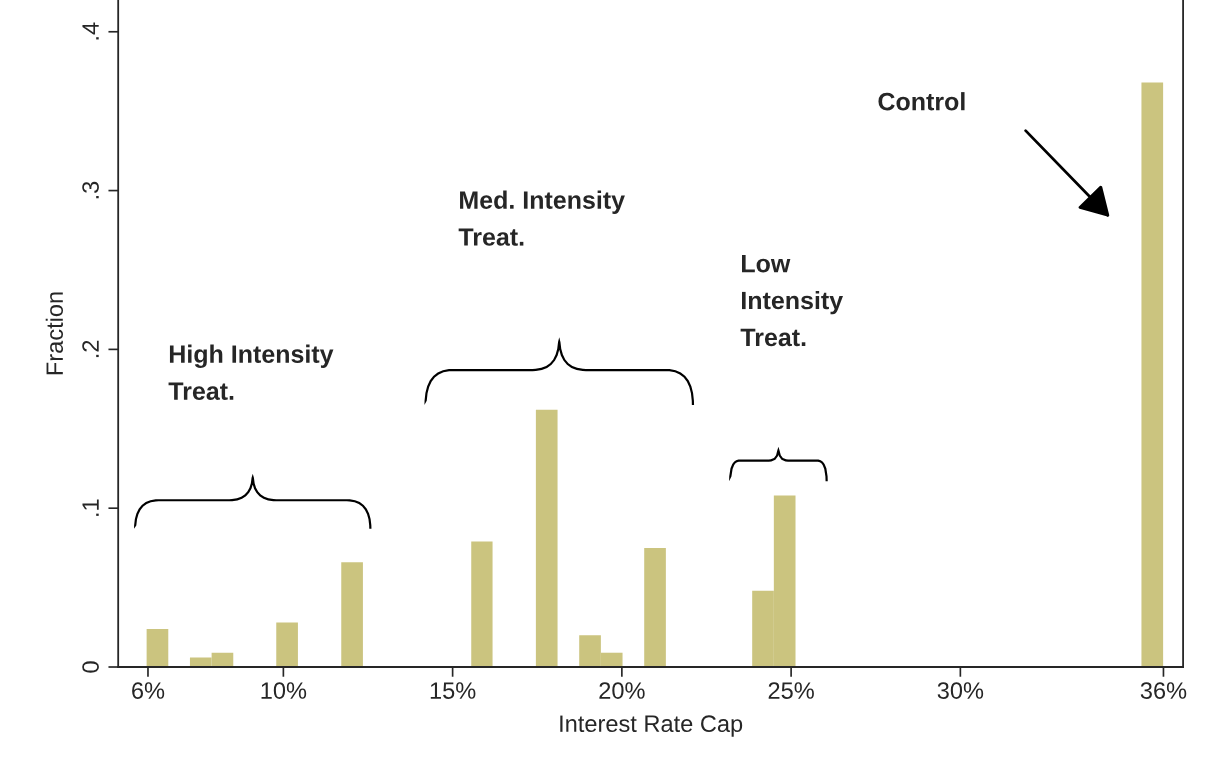  What do you see at coordinates (148, 690) in the screenshot?
I see `x-tick-label: 6%` at bounding box center [148, 690].